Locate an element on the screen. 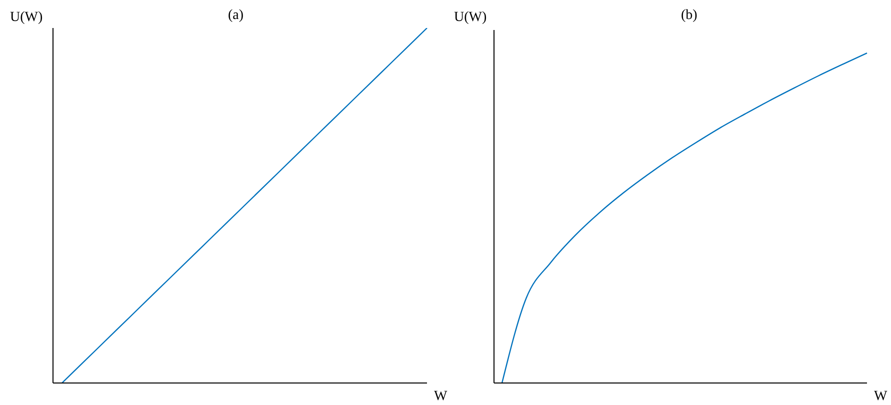 Image resolution: width=891 pixels, height=405 pixels. chart-title: (a) is located at coordinates (236, 16).